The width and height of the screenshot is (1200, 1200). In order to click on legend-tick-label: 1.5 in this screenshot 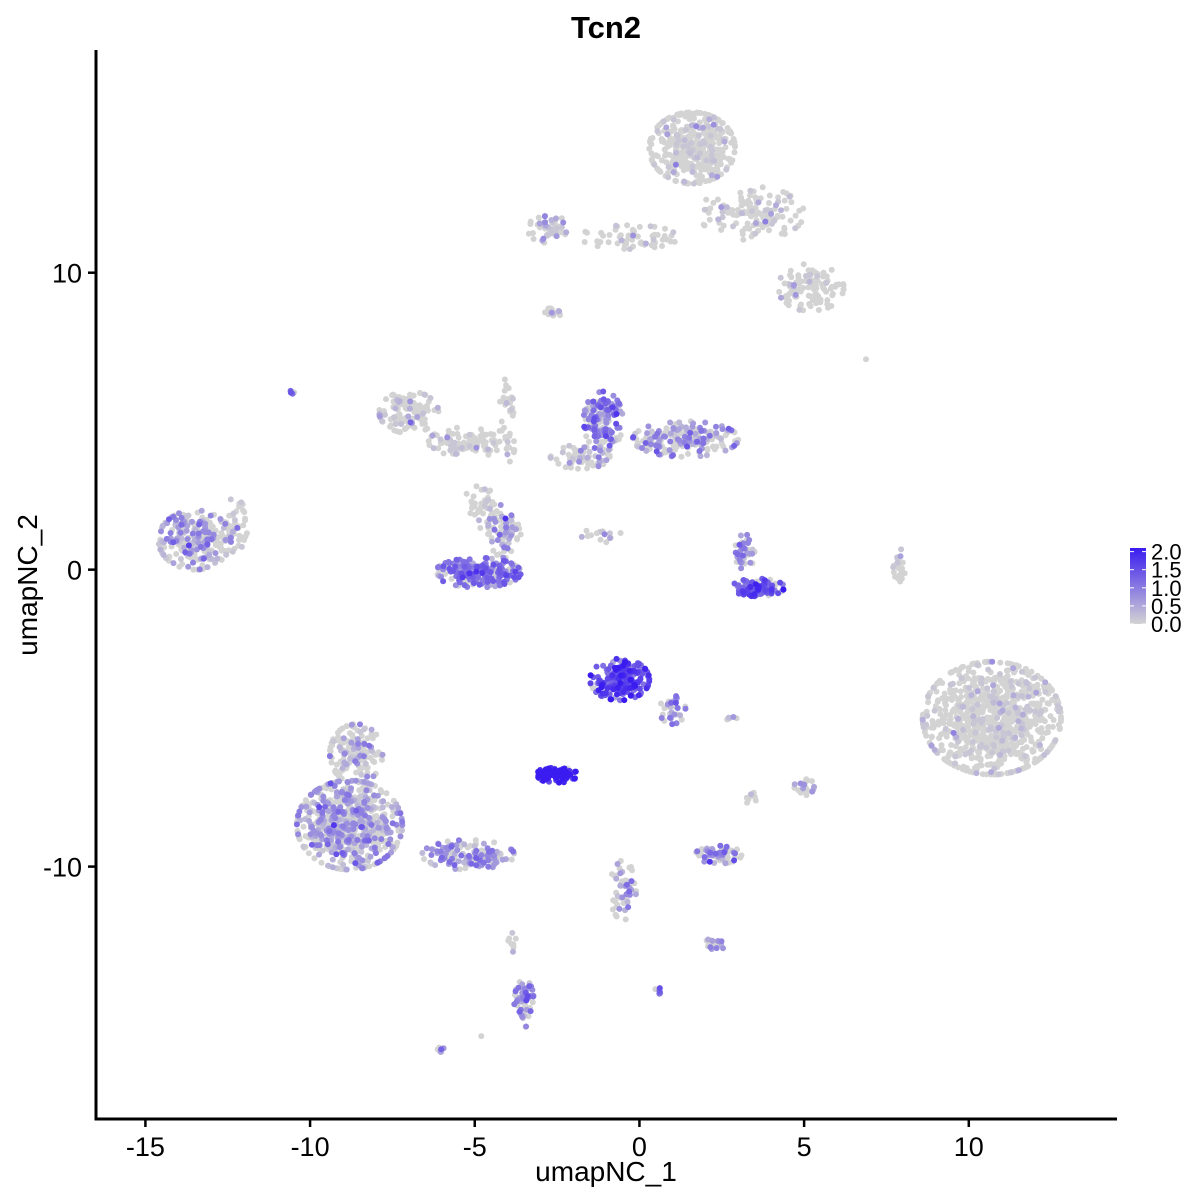, I will do `click(1166, 570)`.